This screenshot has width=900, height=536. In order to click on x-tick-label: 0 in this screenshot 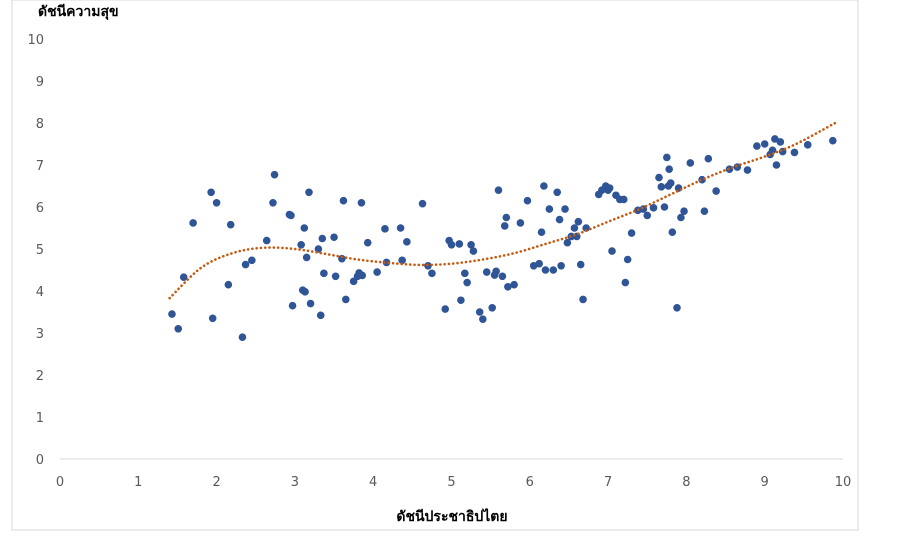, I will do `click(60, 482)`.